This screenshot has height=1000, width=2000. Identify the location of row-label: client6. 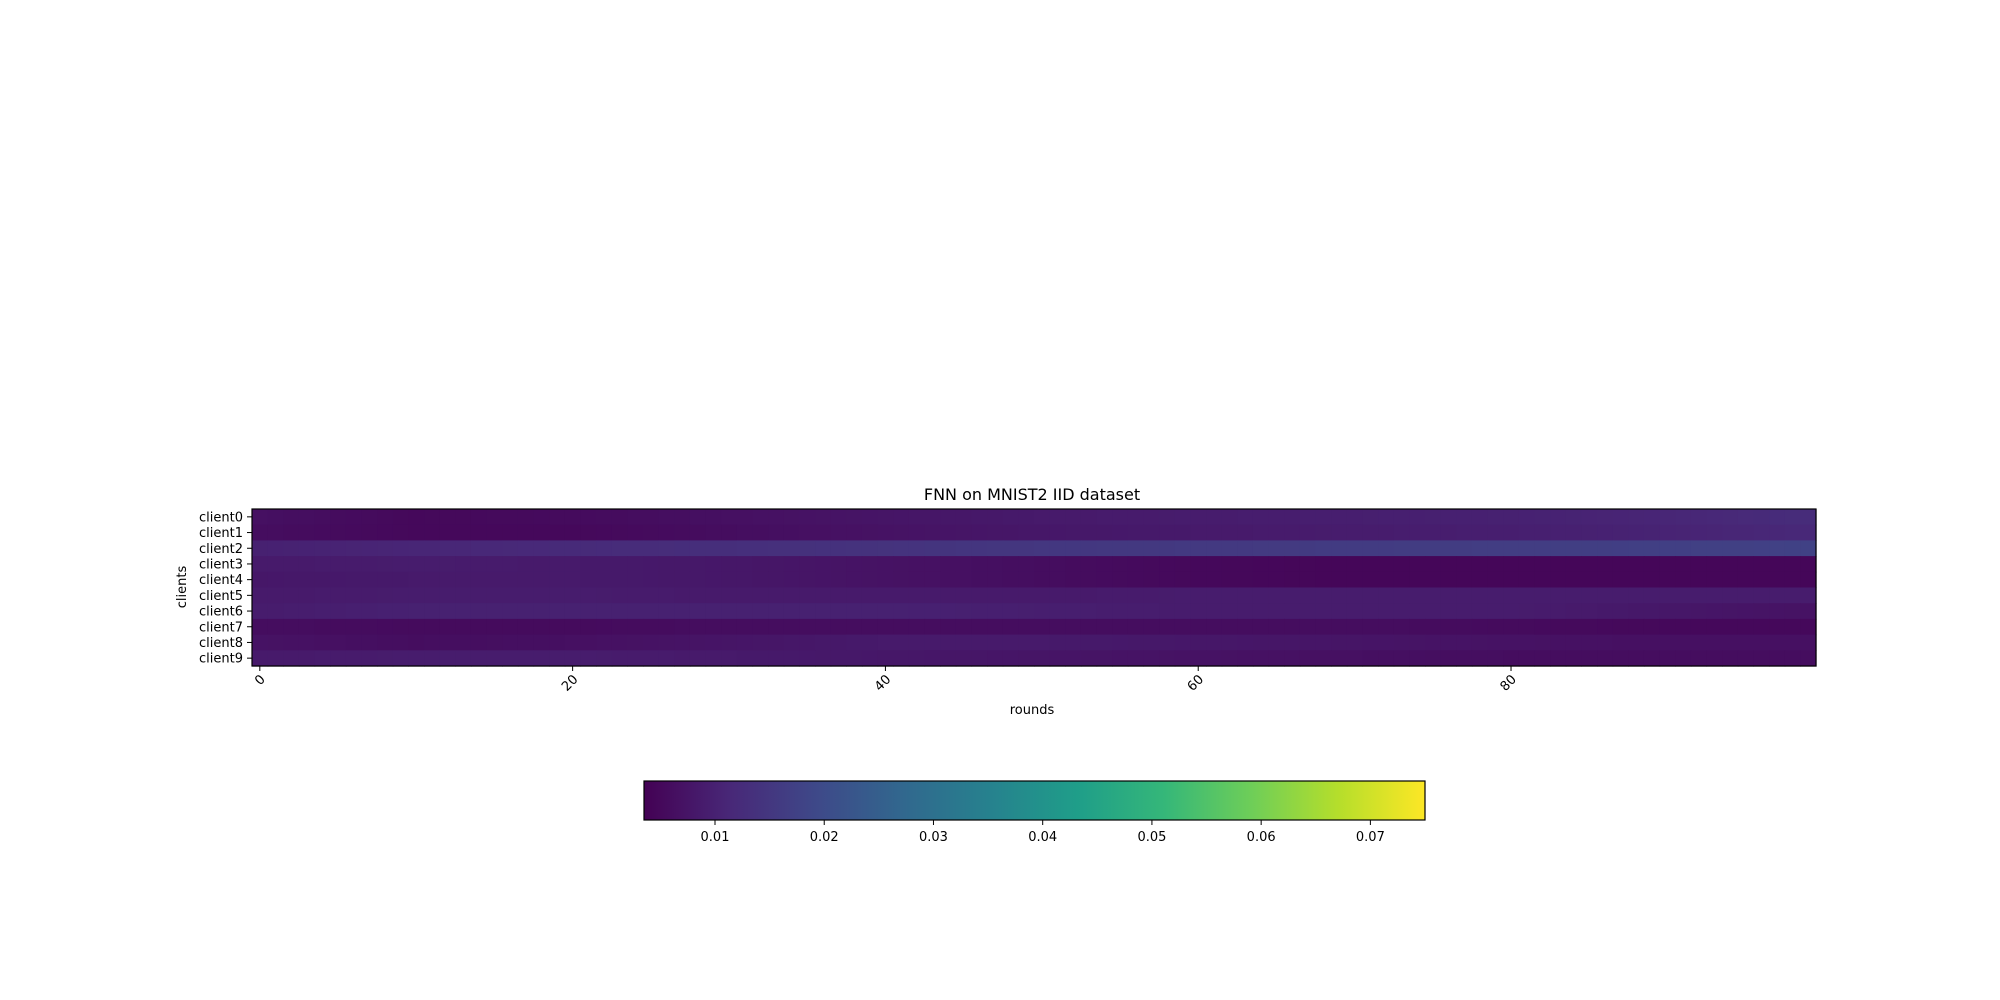
(221, 612).